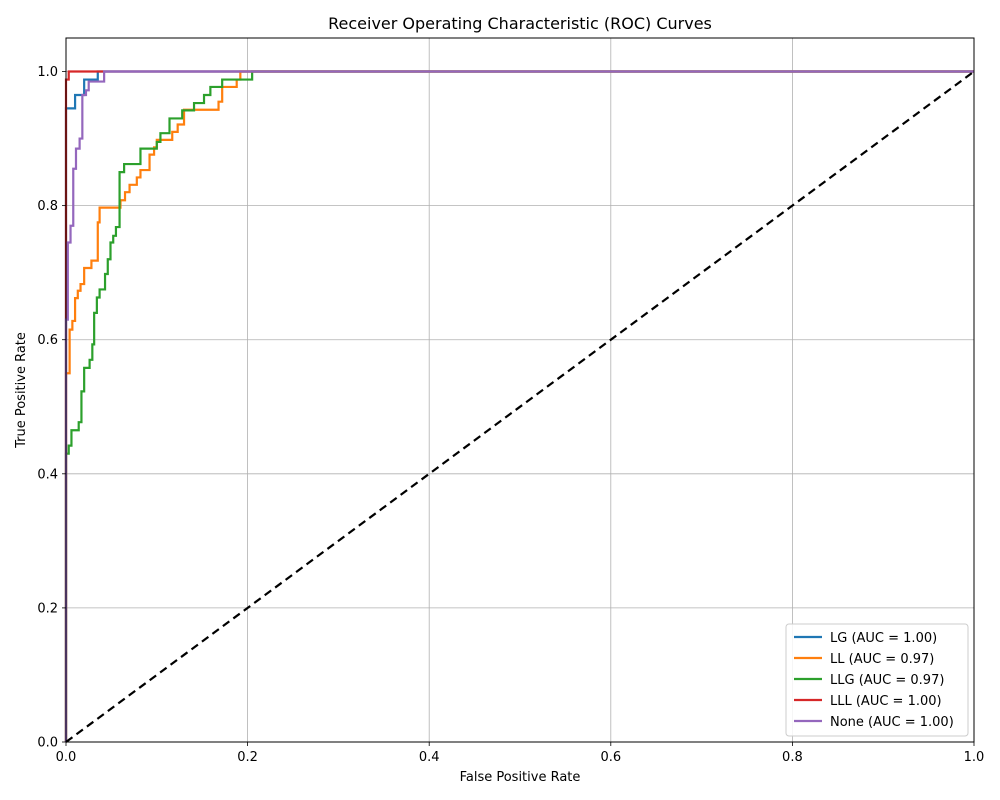 This screenshot has height=800, width=1000. What do you see at coordinates (892, 722) in the screenshot?
I see `legend-entry: None (AUC = 1.00)` at bounding box center [892, 722].